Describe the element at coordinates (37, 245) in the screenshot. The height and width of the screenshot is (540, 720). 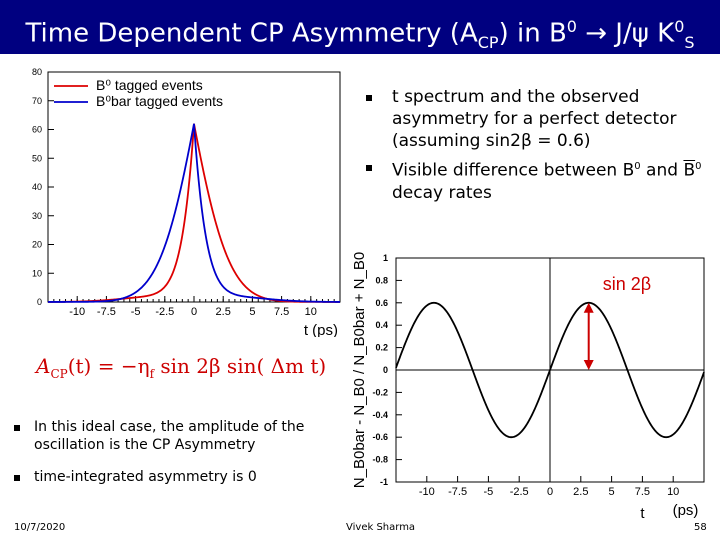
I see `y-tick-label: 20` at that location.